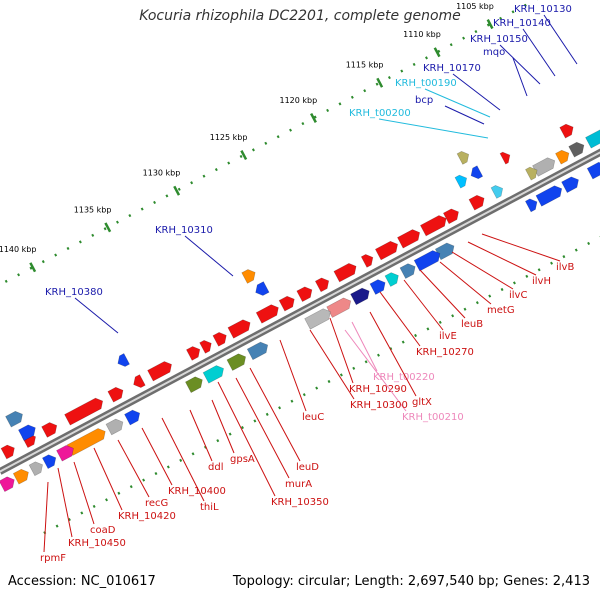 This screenshot has height=600, width=600. I want to click on gene-label: KRH_t00200, so click(380, 113).